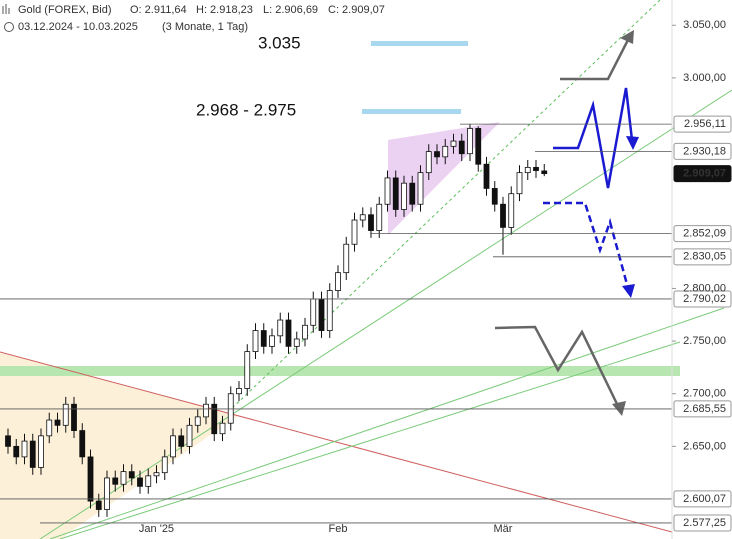  Describe the element at coordinates (340, 371) in the screenshot. I see `support-band` at that location.